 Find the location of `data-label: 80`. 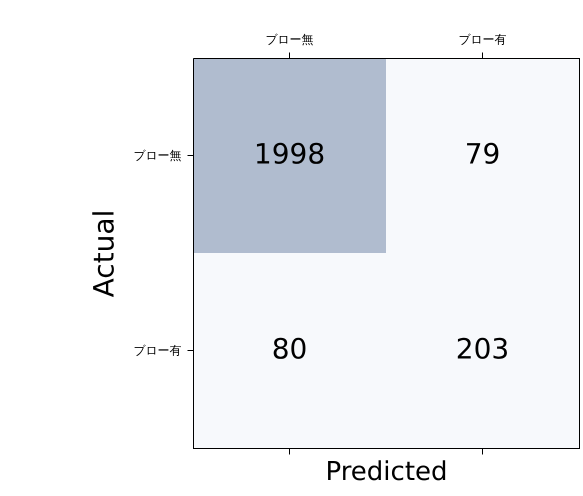

data-label: 80 is located at coordinates (290, 349).